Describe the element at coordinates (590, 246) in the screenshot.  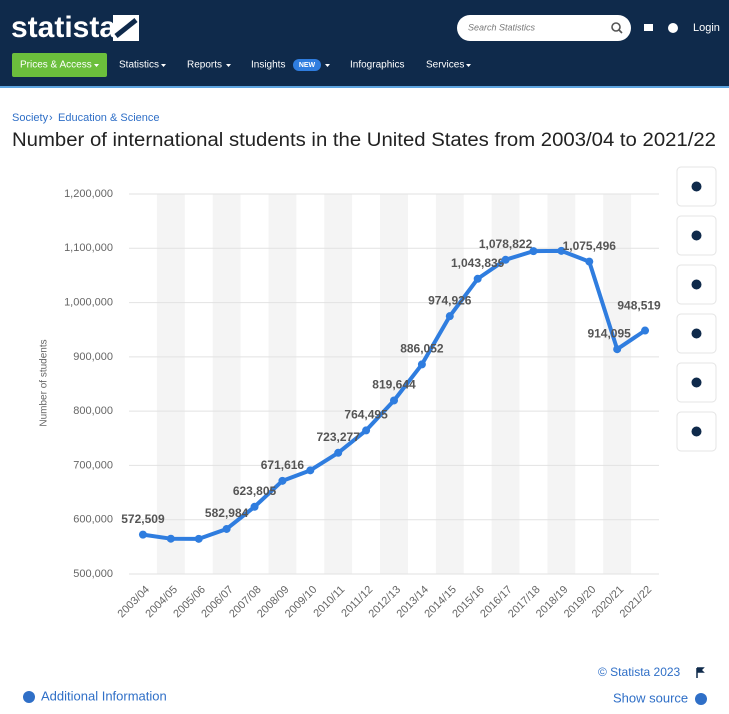
I see `data-label: 1,075,496` at that location.